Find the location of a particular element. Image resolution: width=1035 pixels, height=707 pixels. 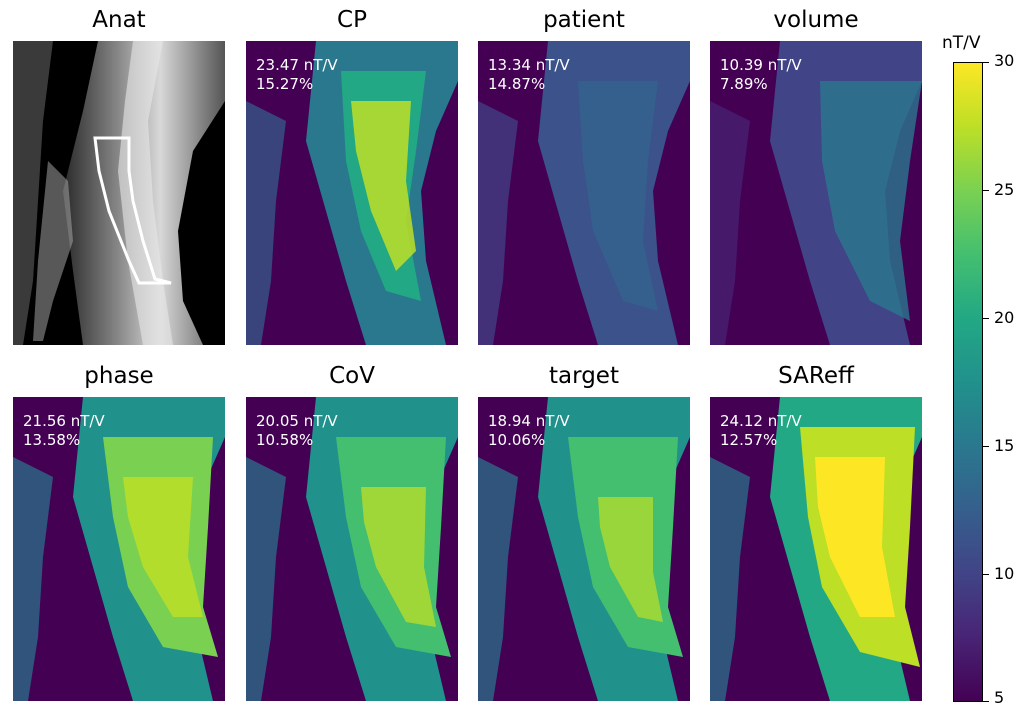

panel-title: patient is located at coordinates (584, 20).